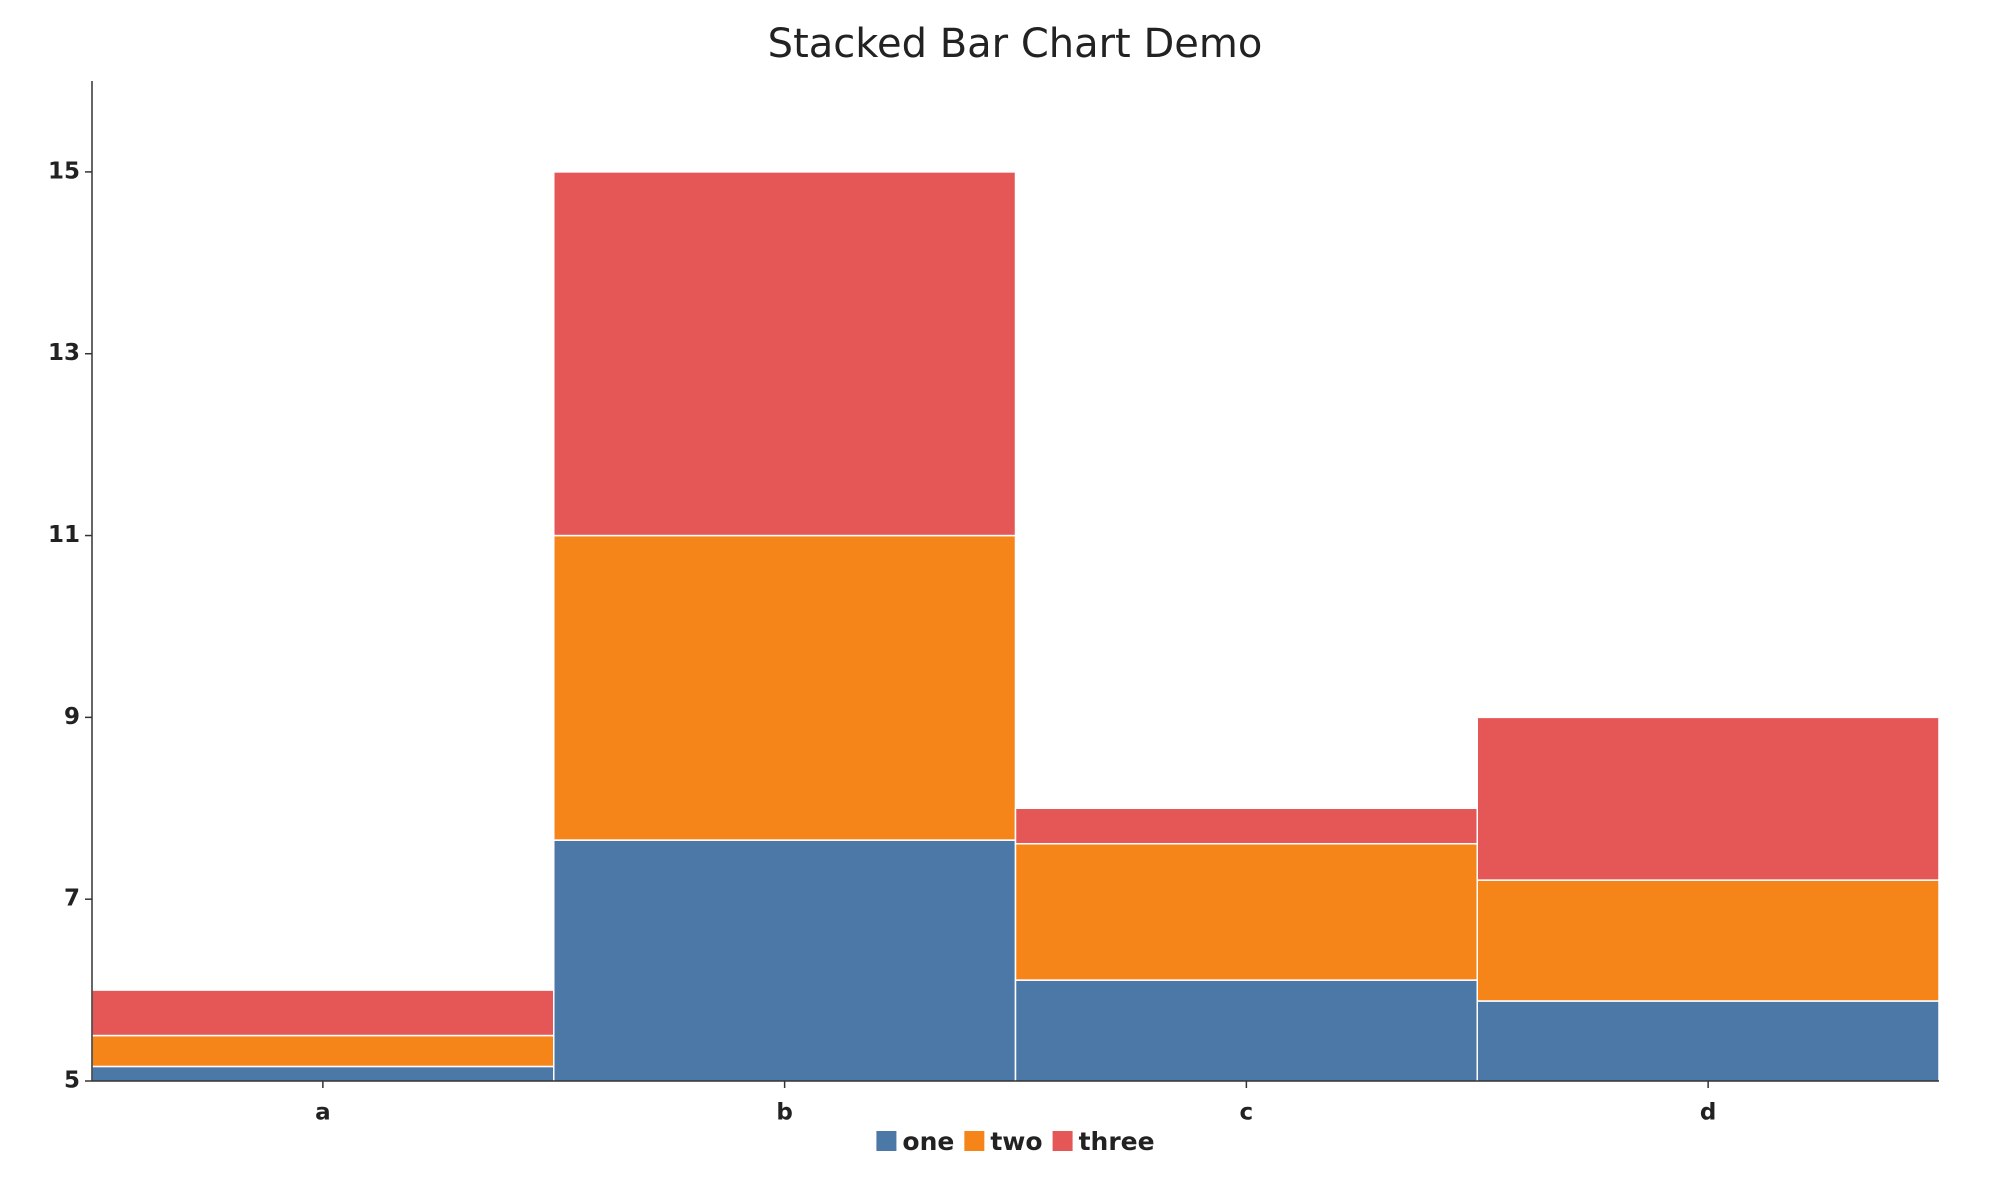  Describe the element at coordinates (1708, 1113) in the screenshot. I see `x-tick-label: d` at that location.